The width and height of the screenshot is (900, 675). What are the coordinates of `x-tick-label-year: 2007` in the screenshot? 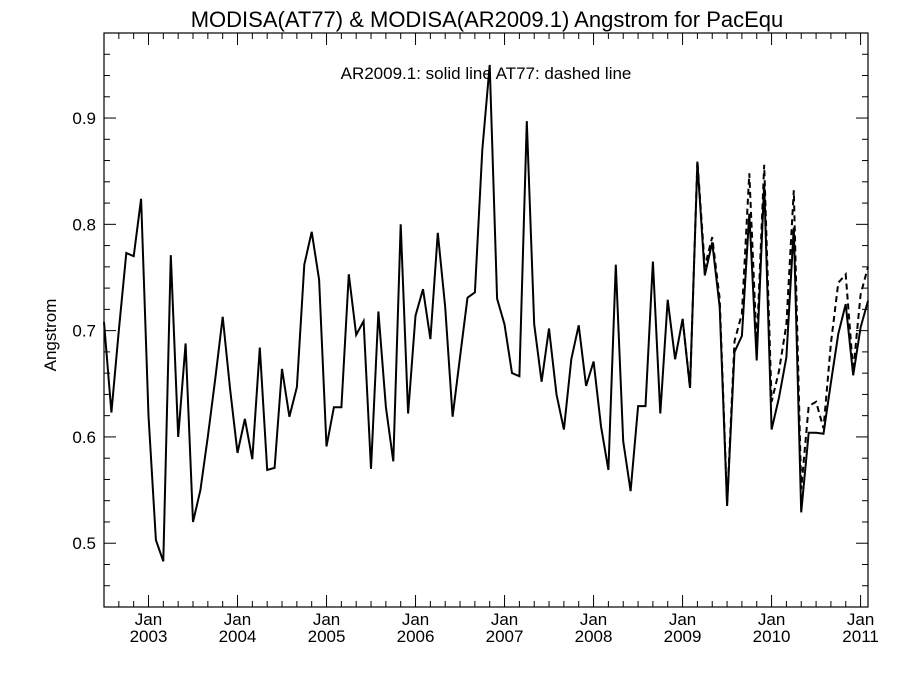 It's located at (505, 636).